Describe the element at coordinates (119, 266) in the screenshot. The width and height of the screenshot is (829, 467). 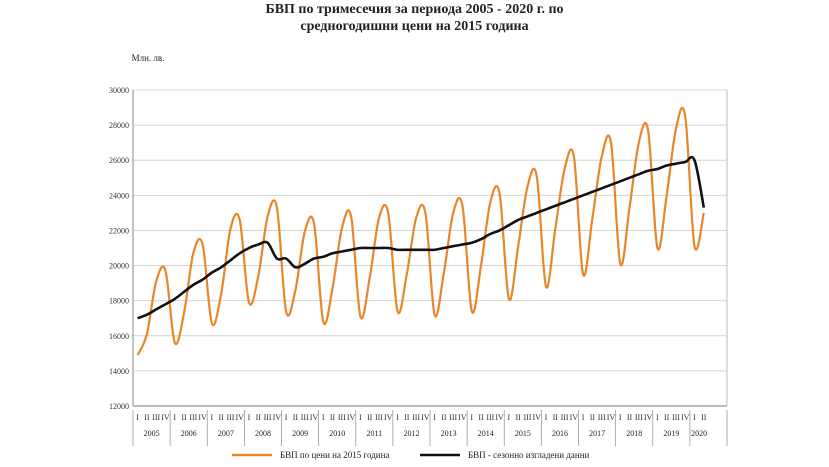
I see `y-tick-label: 20000` at that location.